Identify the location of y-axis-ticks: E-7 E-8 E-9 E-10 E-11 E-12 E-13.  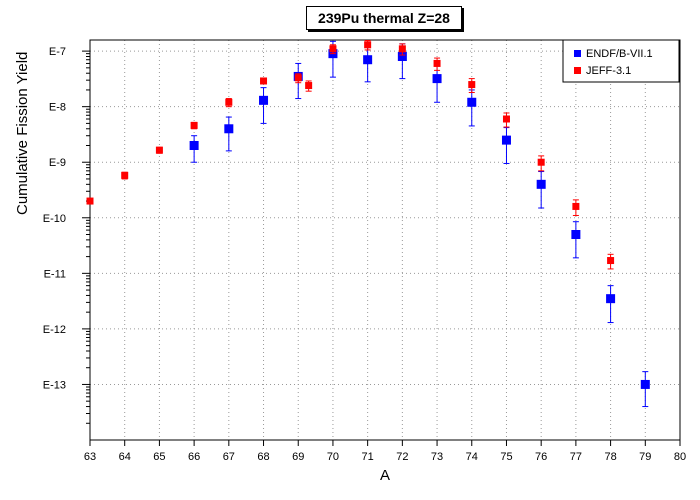
(66, 235).